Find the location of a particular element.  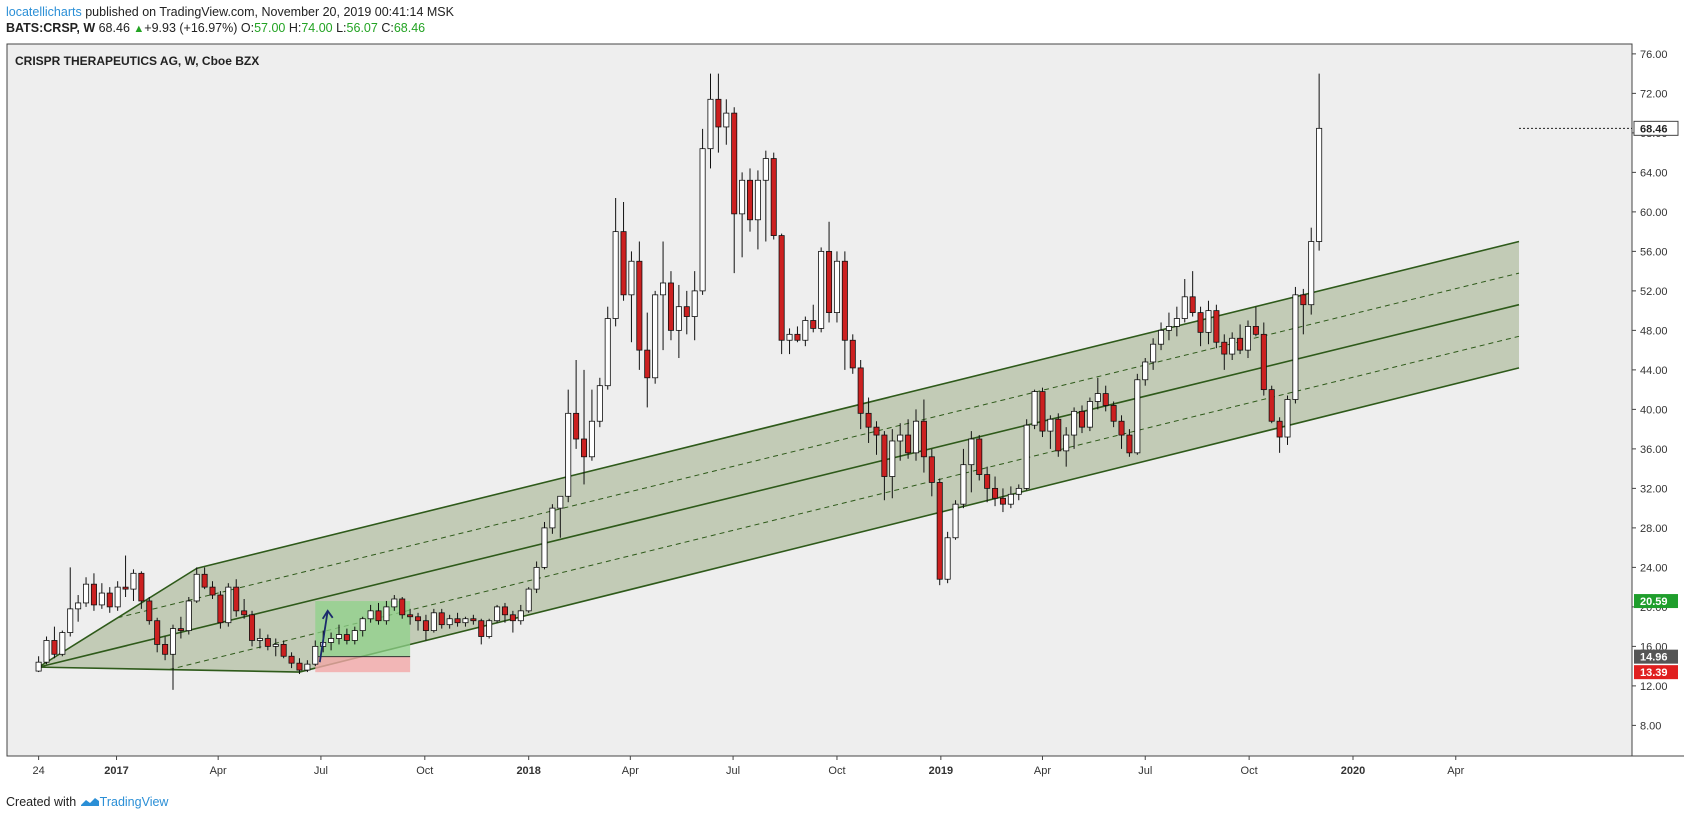

last-price: 68.46 is located at coordinates (114, 28).